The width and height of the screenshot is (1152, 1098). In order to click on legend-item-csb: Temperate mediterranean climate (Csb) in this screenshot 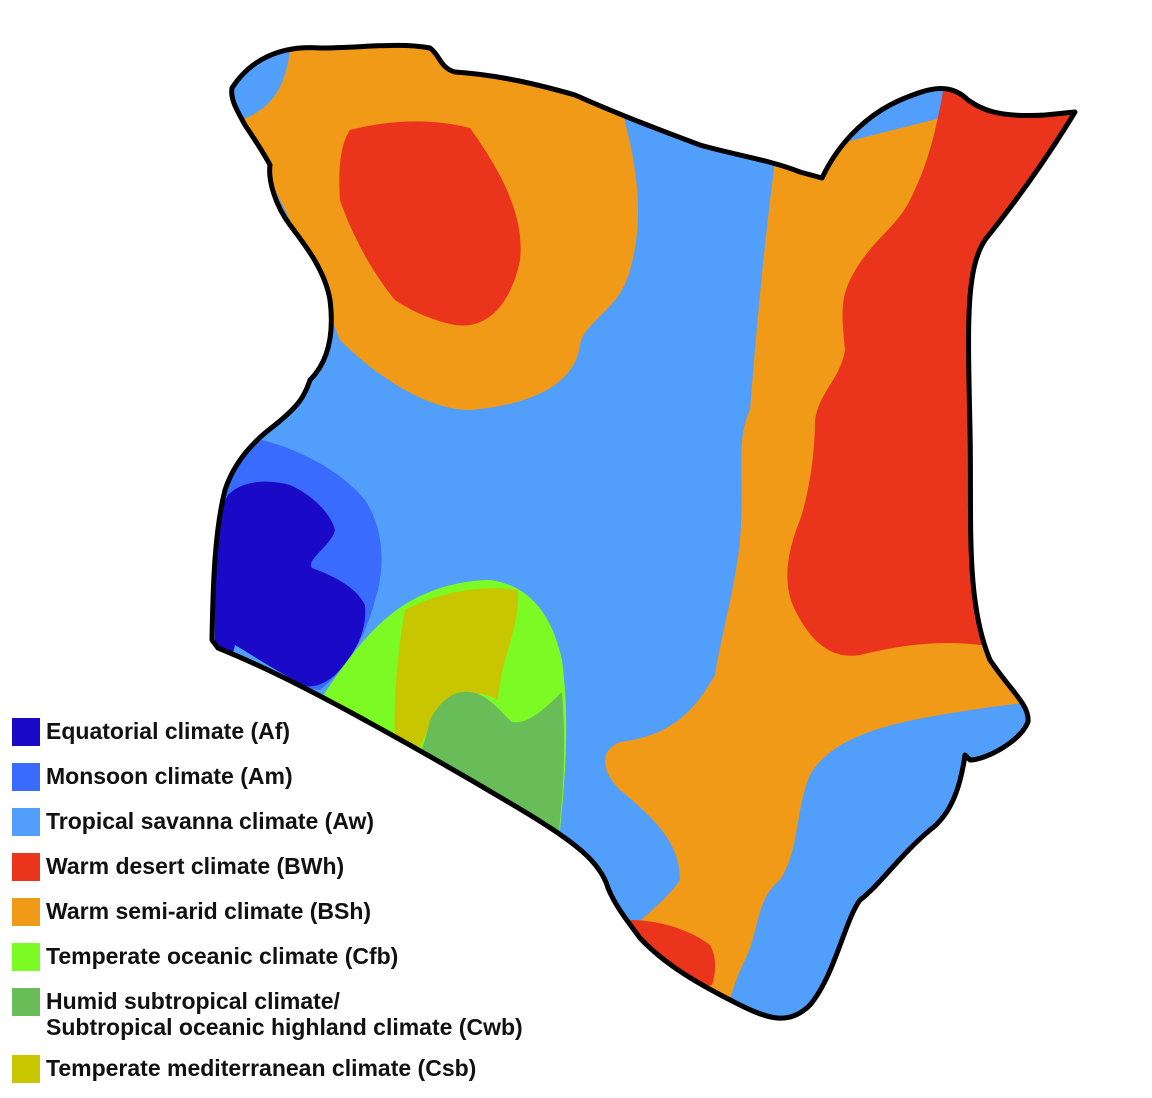, I will do `click(332, 1075)`.